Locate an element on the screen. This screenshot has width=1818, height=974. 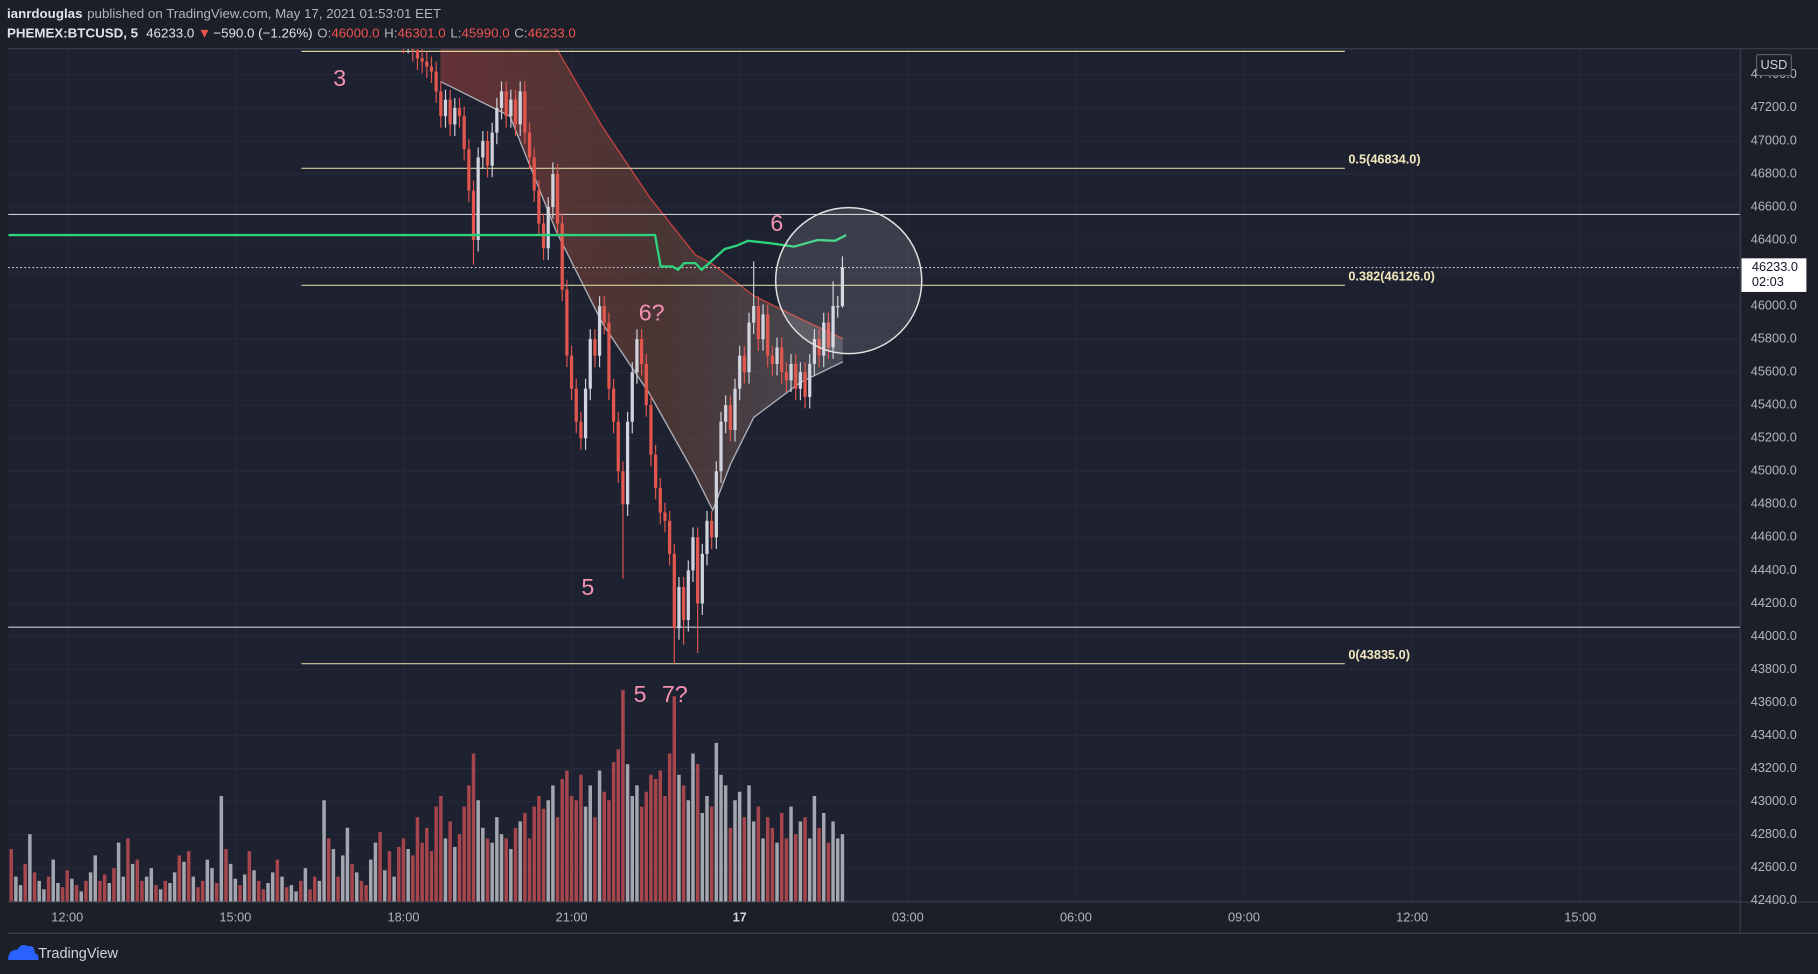
x-tick-label: 03:00 is located at coordinates (908, 917).